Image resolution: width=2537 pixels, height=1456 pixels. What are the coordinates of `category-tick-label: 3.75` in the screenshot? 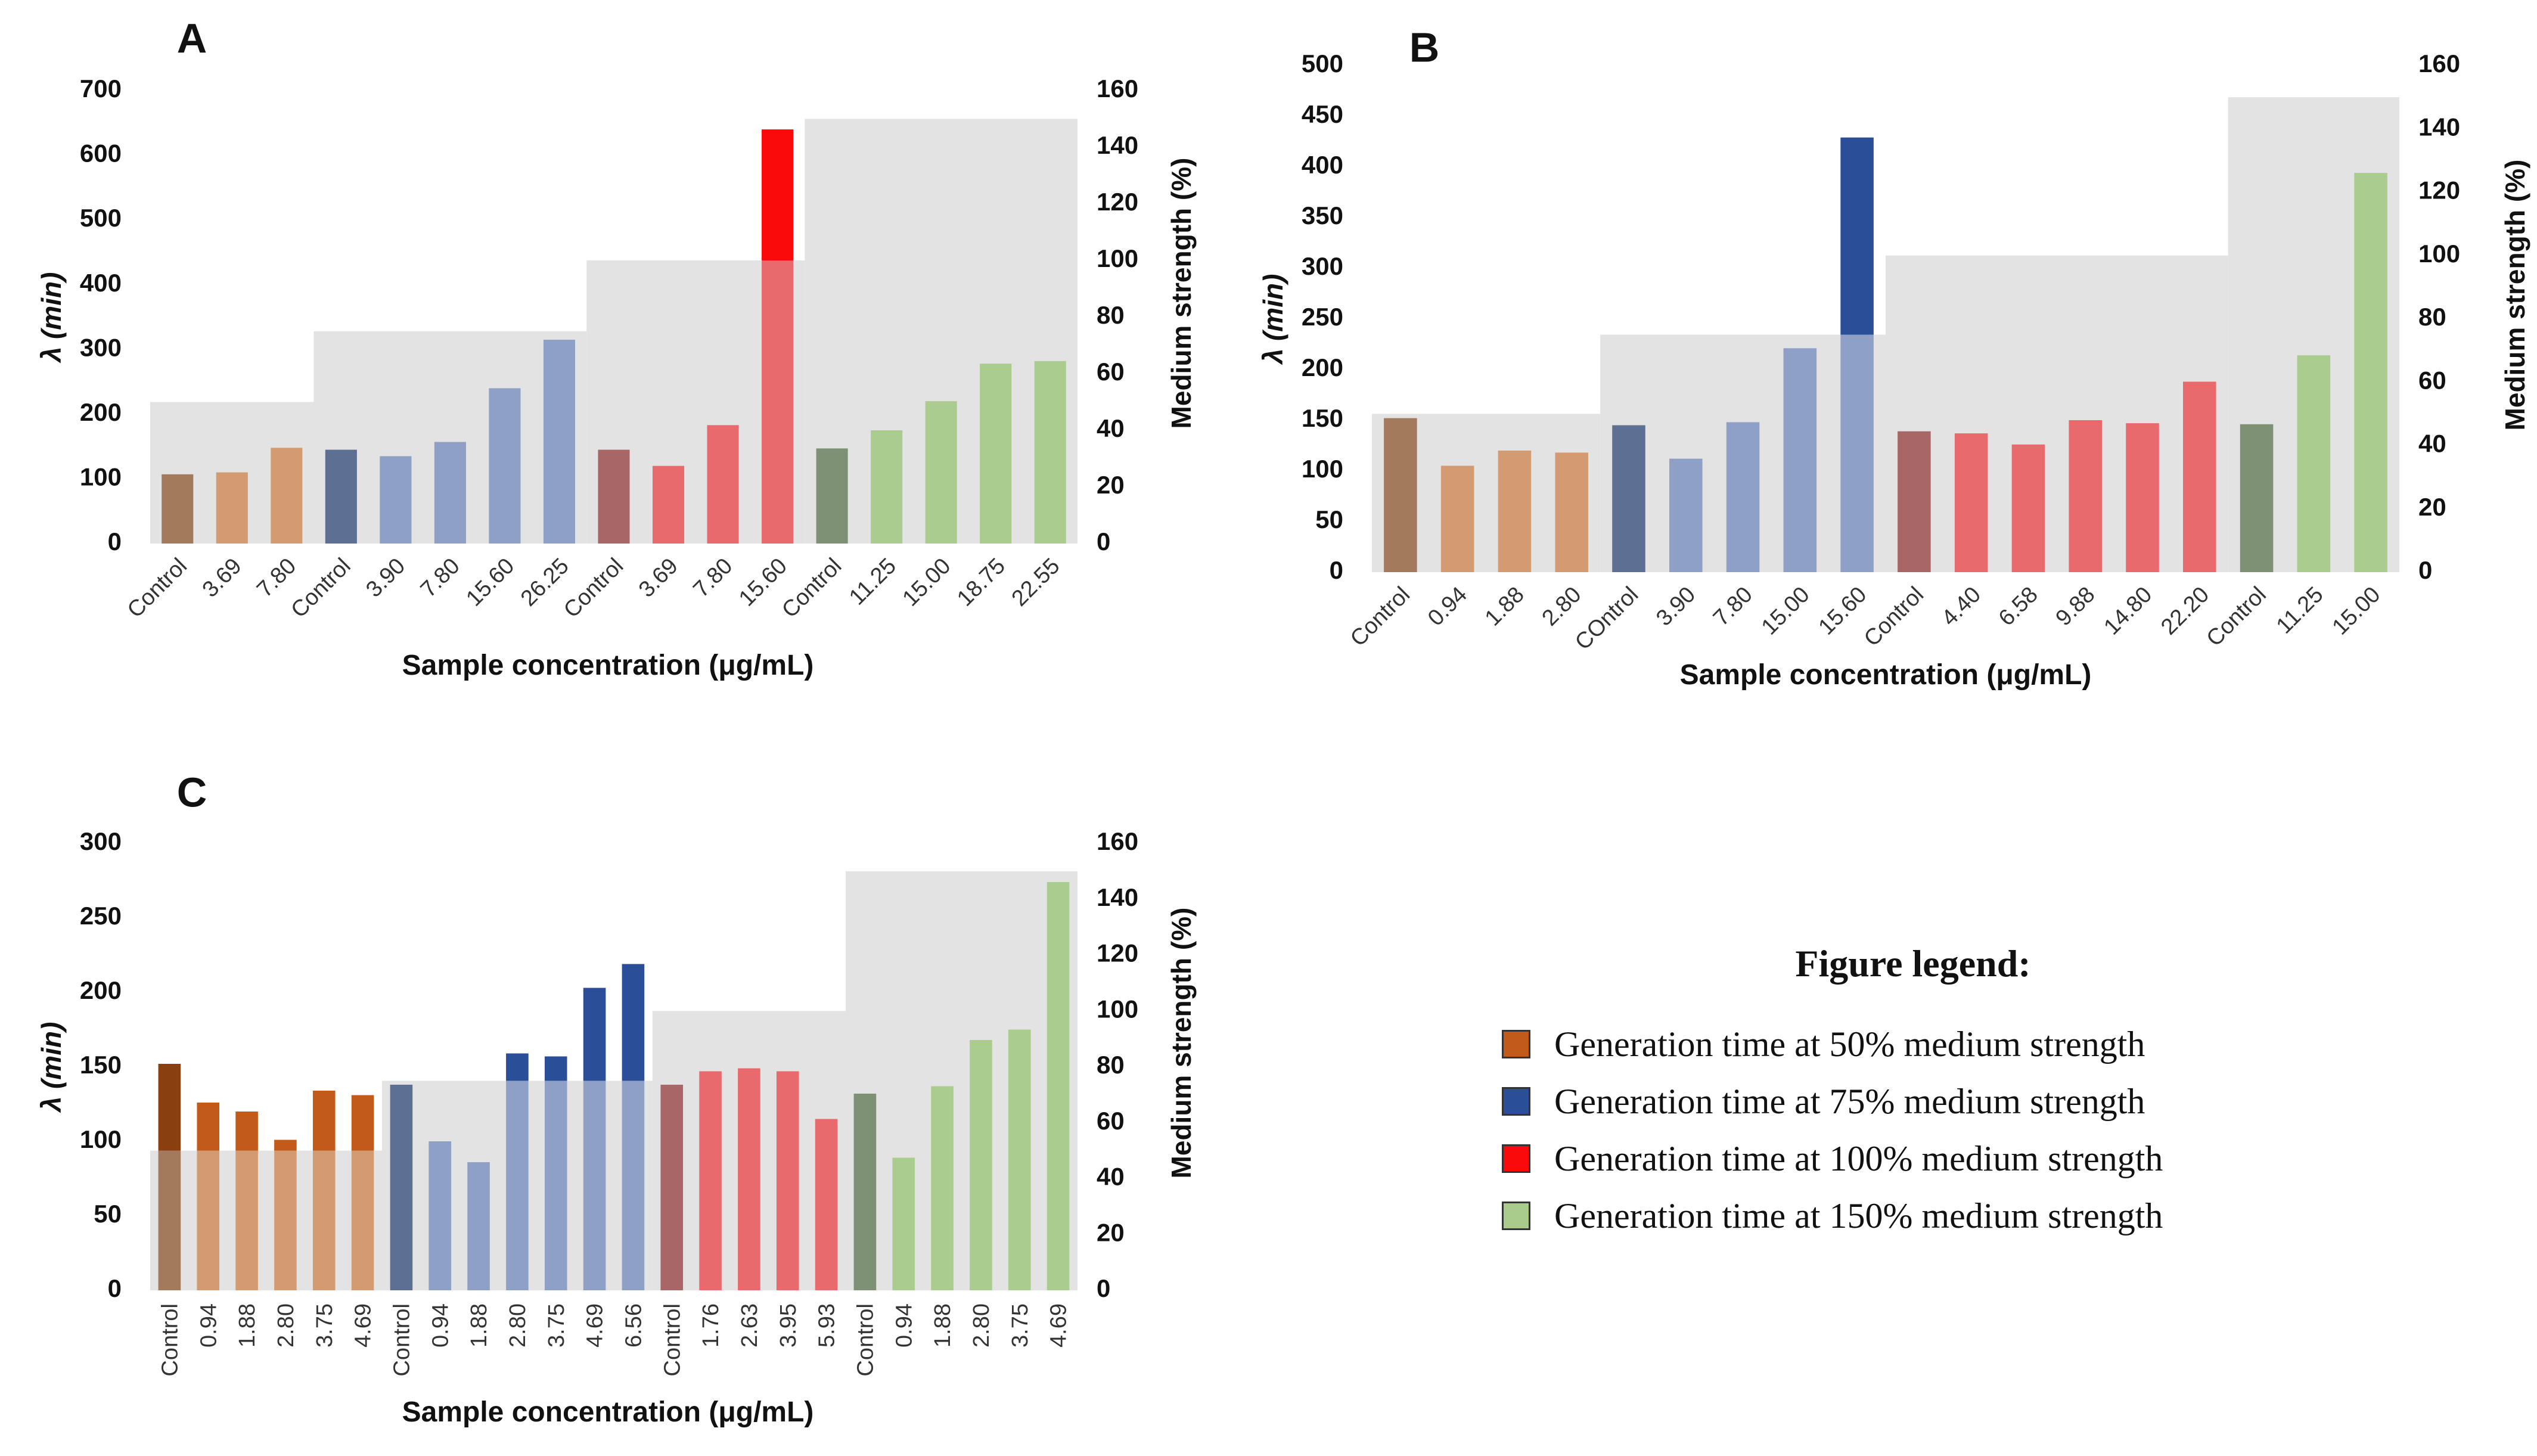 It's located at (324, 1325).